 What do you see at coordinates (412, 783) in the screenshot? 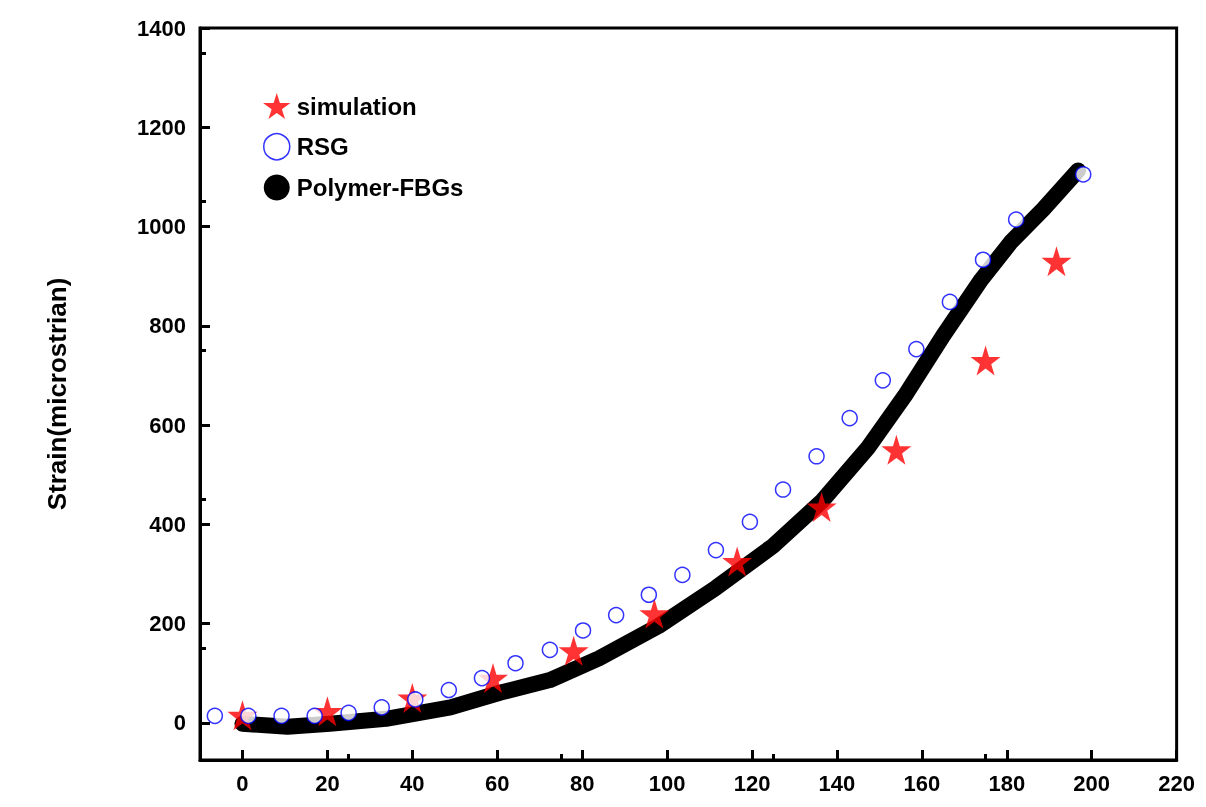
I see `x-tick-label: 40` at bounding box center [412, 783].